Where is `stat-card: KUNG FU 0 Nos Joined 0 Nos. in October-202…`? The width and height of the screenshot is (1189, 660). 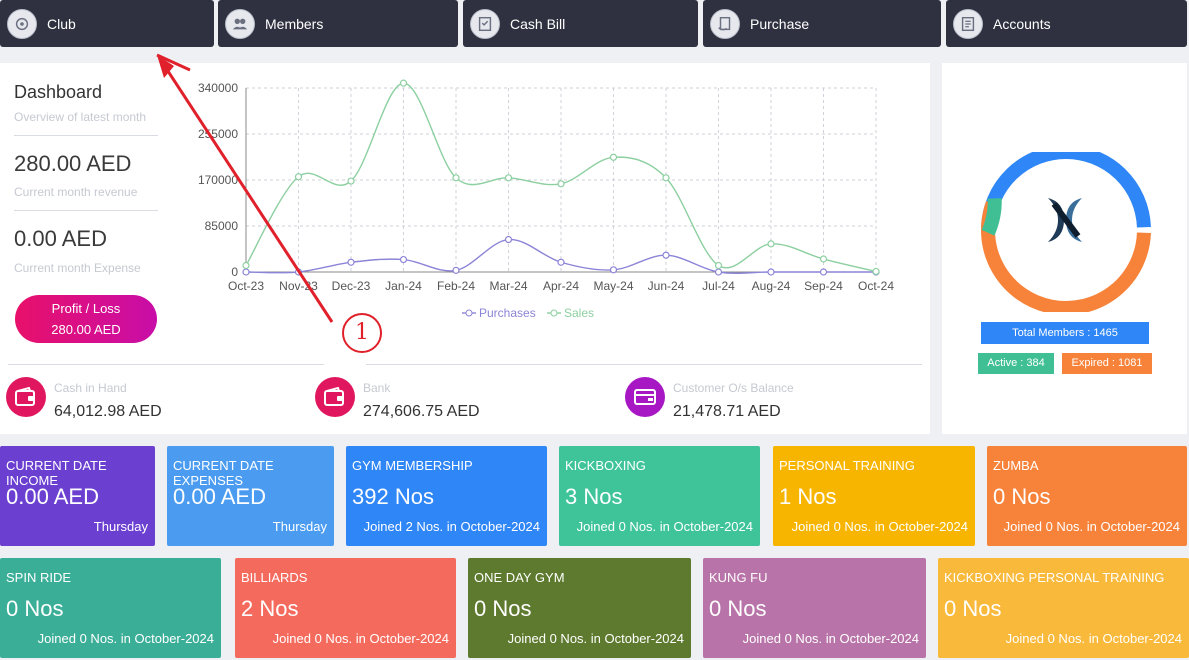
stat-card: KUNG FU 0 Nos Joined 0 Nos. in October-202… is located at coordinates (814, 608).